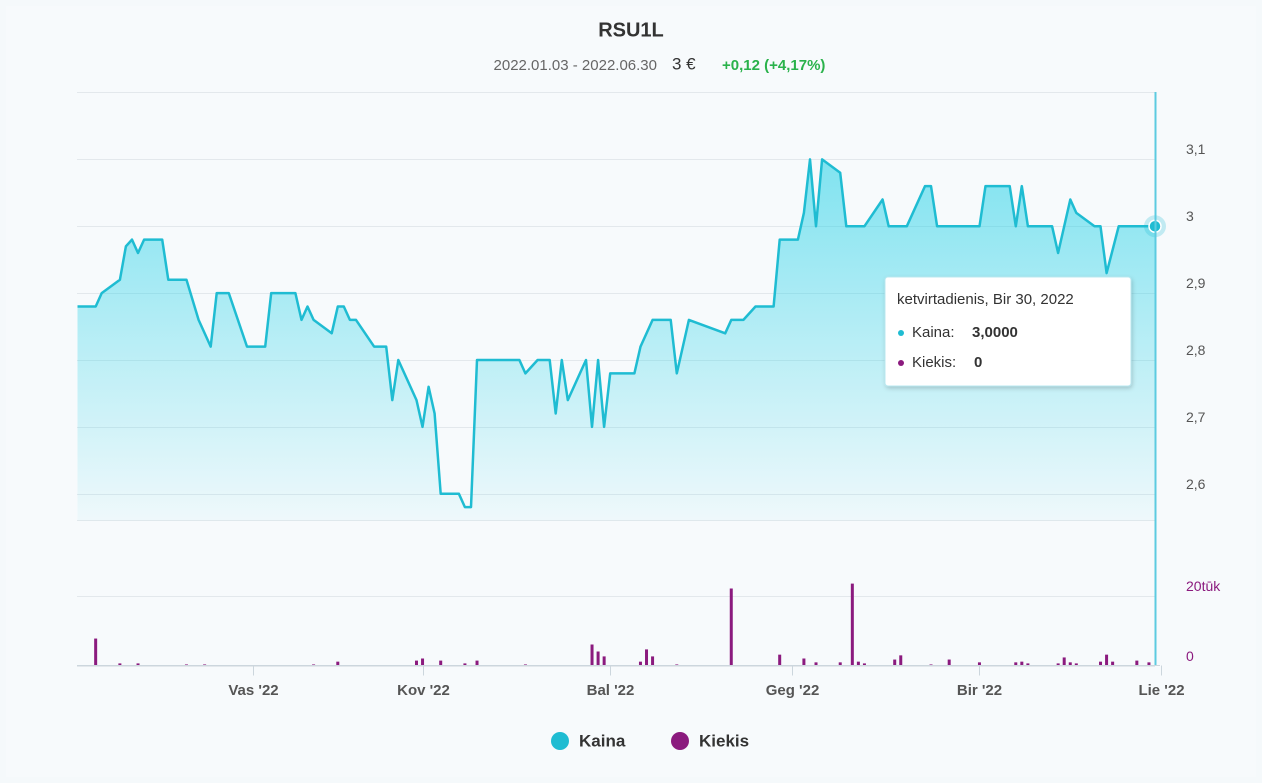 This screenshot has height=783, width=1262. Describe the element at coordinates (1190, 216) in the screenshot. I see `y-tick-label: 3` at that location.